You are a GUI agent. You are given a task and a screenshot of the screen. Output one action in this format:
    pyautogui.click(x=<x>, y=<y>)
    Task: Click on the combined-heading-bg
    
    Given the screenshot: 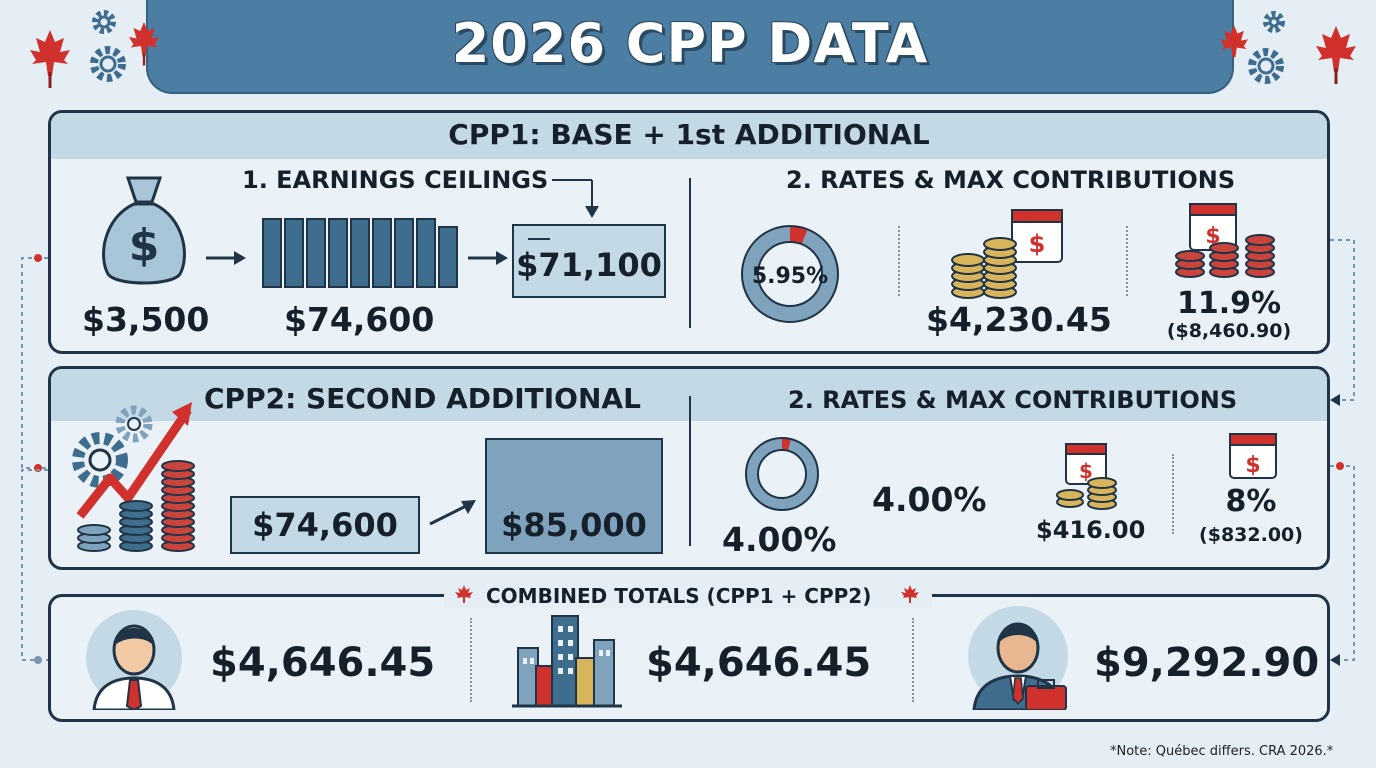 What is the action you would take?
    pyautogui.click(x=688, y=595)
    